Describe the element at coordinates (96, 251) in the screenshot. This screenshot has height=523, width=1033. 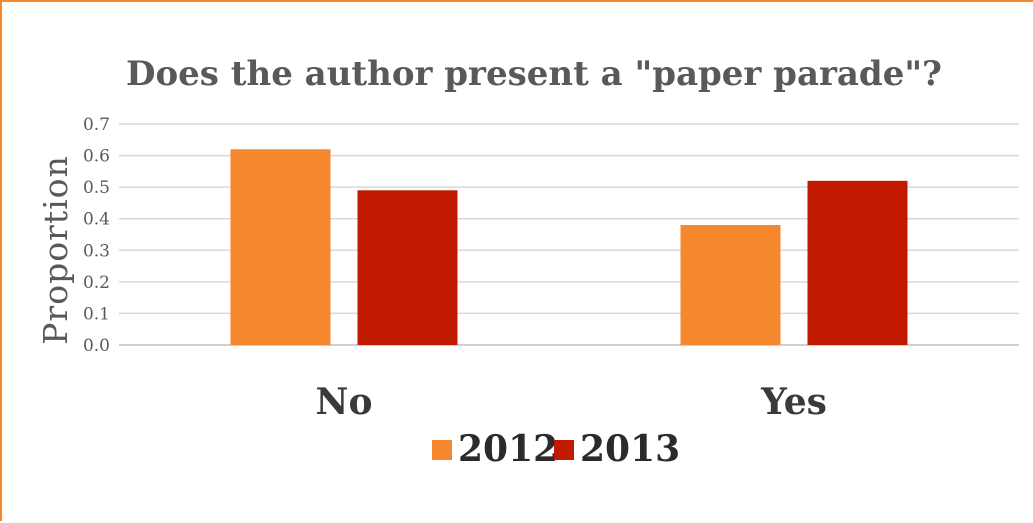
I see `y-tick-label: 0.3` at that location.